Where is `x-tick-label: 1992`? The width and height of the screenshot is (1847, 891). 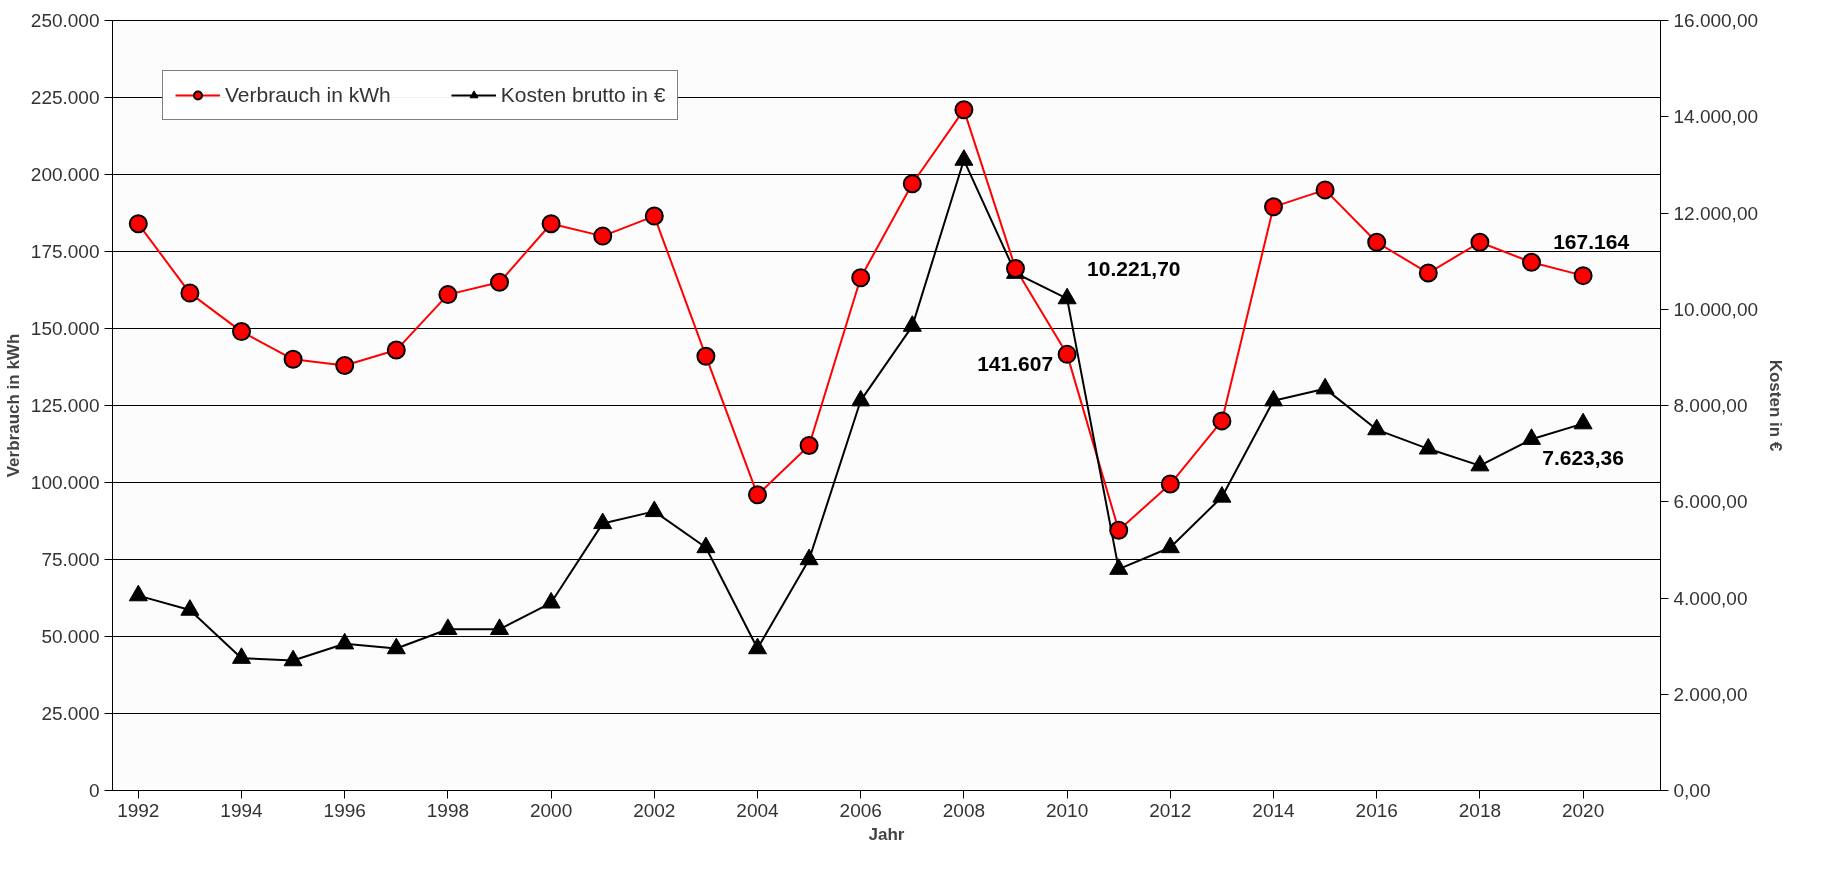
x-tick-label: 1992 is located at coordinates (138, 810).